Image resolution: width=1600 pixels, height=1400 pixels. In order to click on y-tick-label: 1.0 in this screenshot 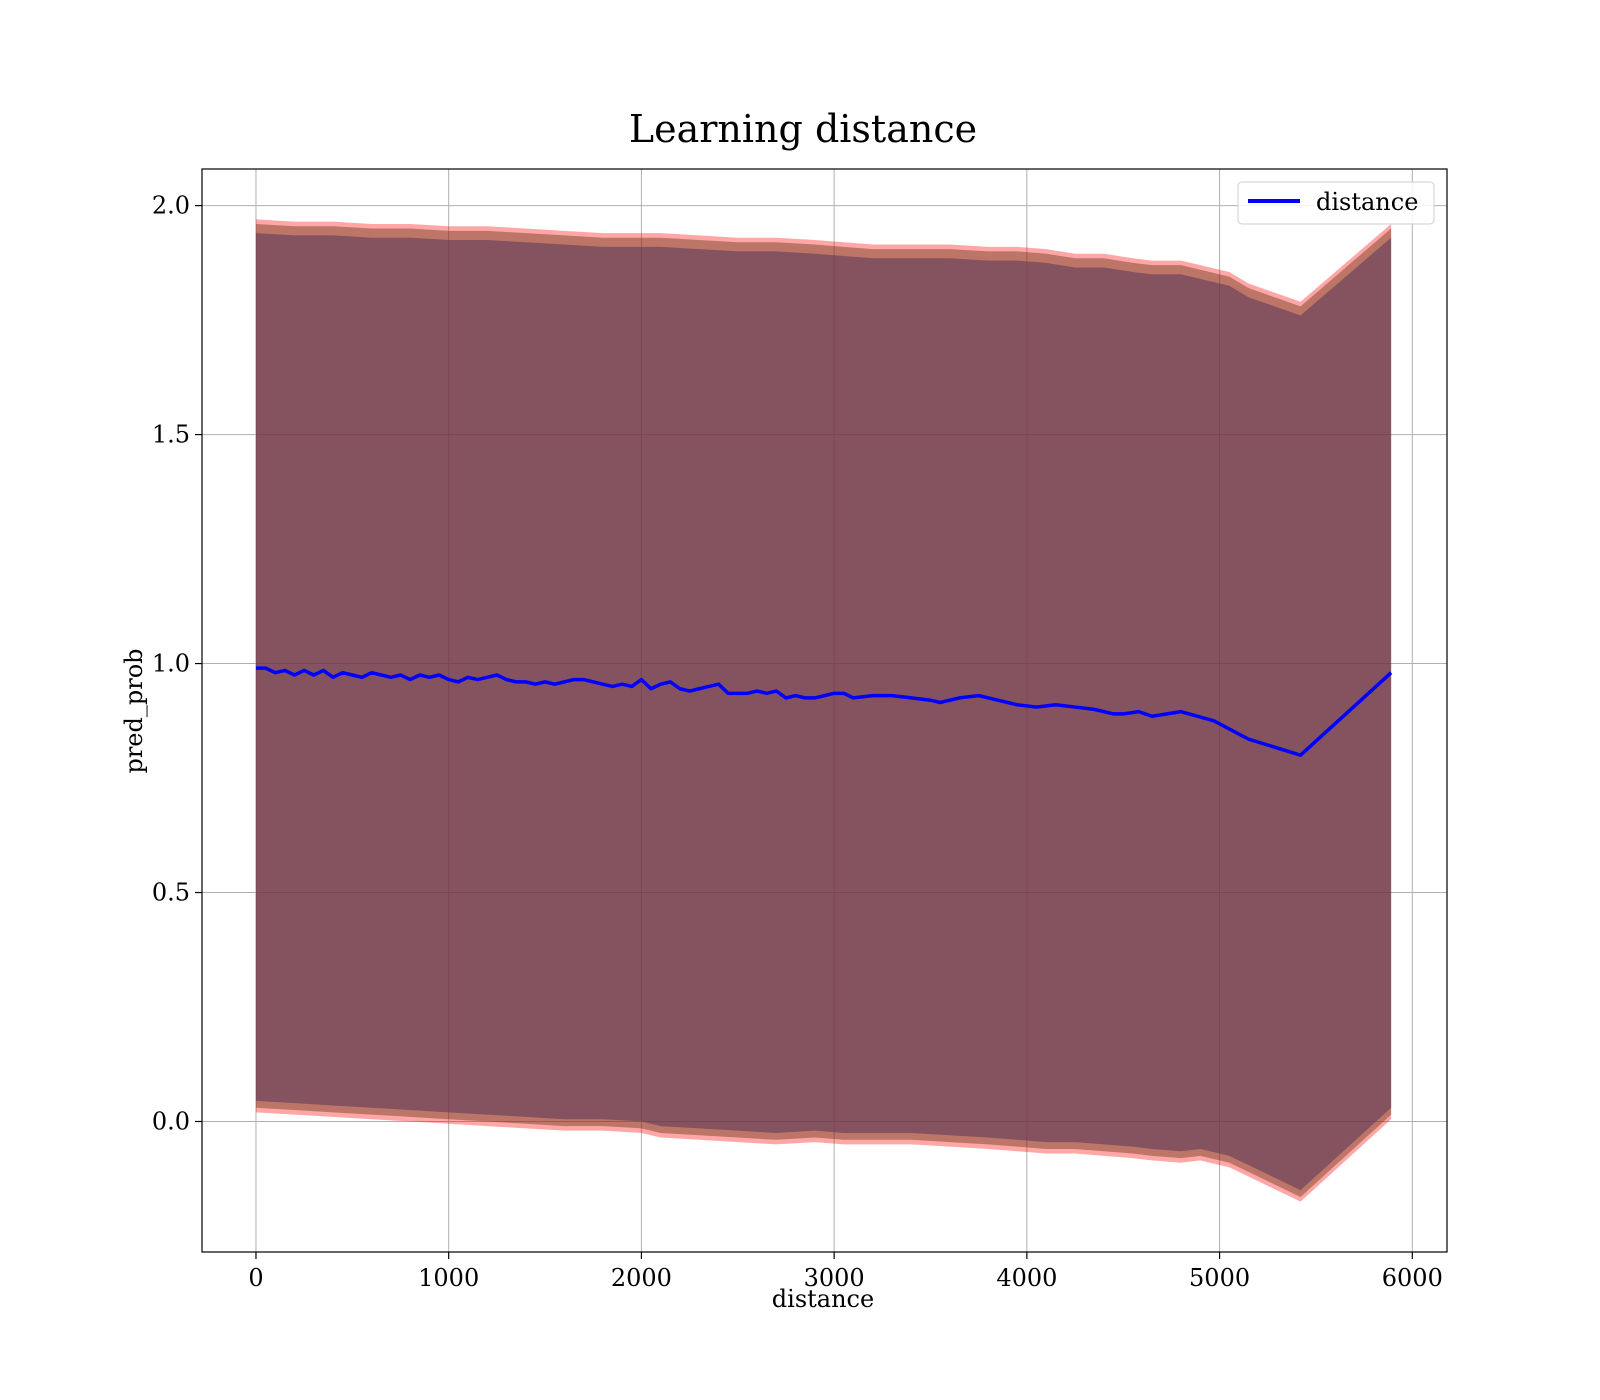, I will do `click(171, 664)`.